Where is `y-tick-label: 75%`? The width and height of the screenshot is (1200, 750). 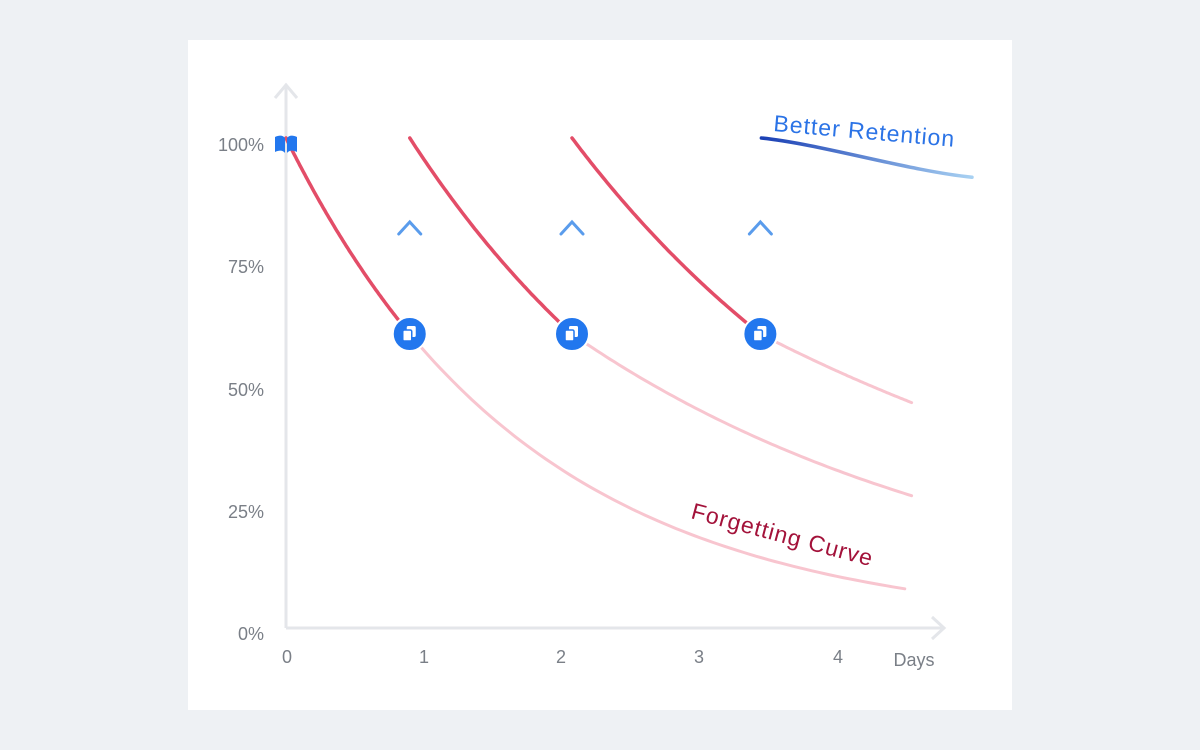 y-tick-label: 75% is located at coordinates (246, 267).